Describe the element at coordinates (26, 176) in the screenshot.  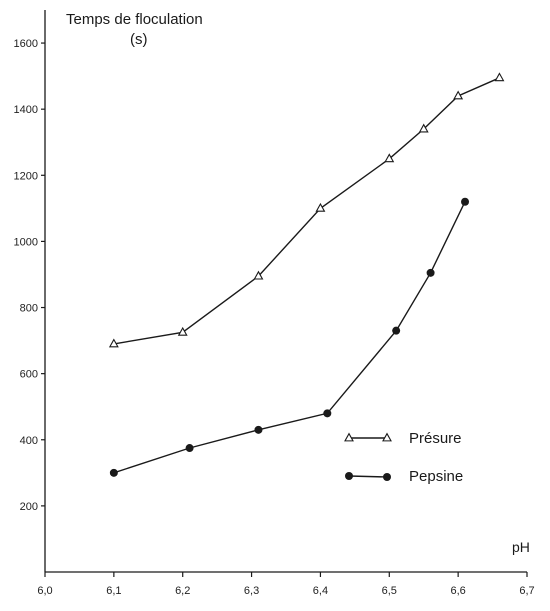
I see `y-tick-label: 1200` at that location.